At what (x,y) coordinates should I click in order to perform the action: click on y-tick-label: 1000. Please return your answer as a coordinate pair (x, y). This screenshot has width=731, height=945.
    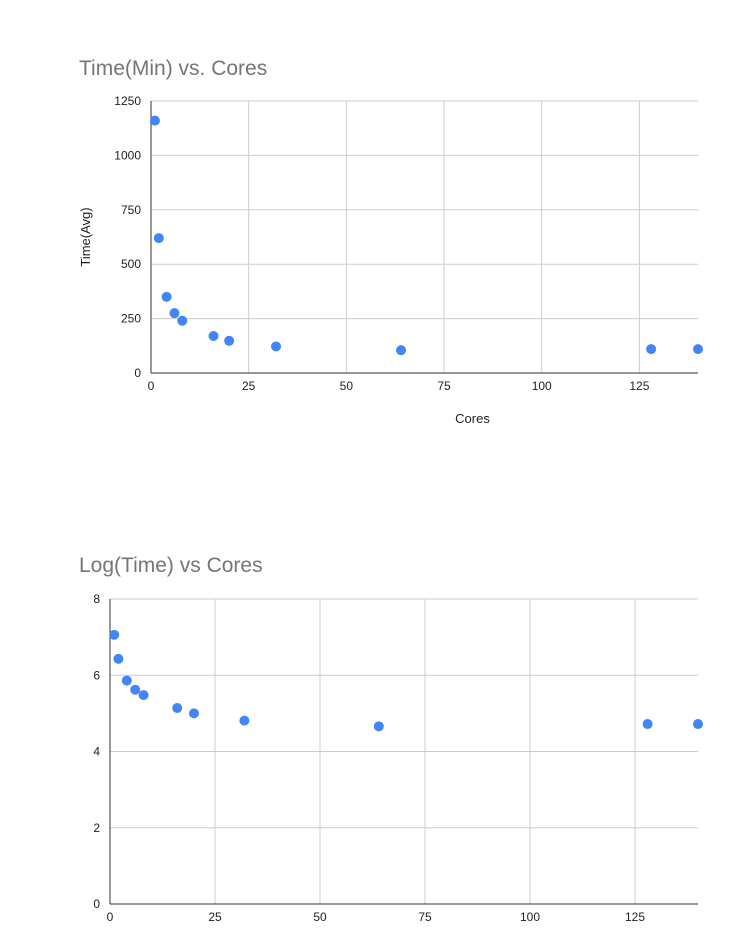
    Looking at the image, I should click on (127, 155).